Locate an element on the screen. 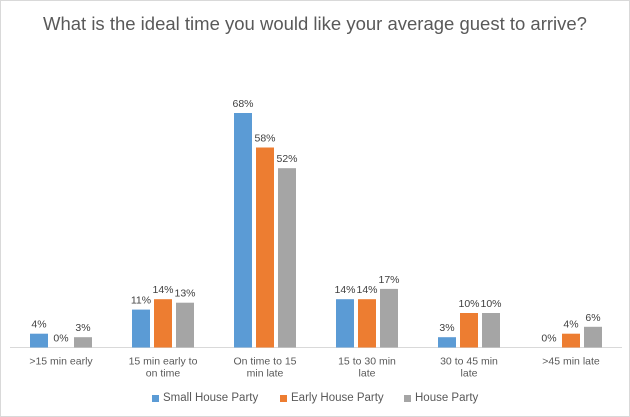 This screenshot has width=630, height=417. legend-item: House Party is located at coordinates (441, 398).